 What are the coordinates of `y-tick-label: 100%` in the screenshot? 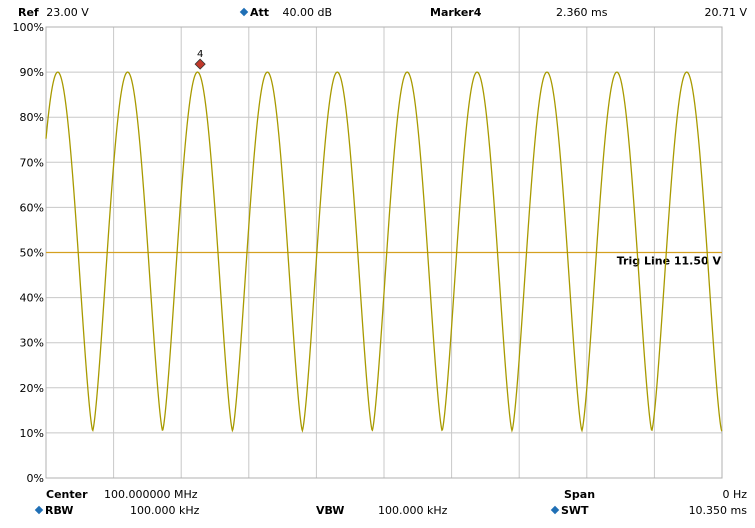 It's located at (28, 27).